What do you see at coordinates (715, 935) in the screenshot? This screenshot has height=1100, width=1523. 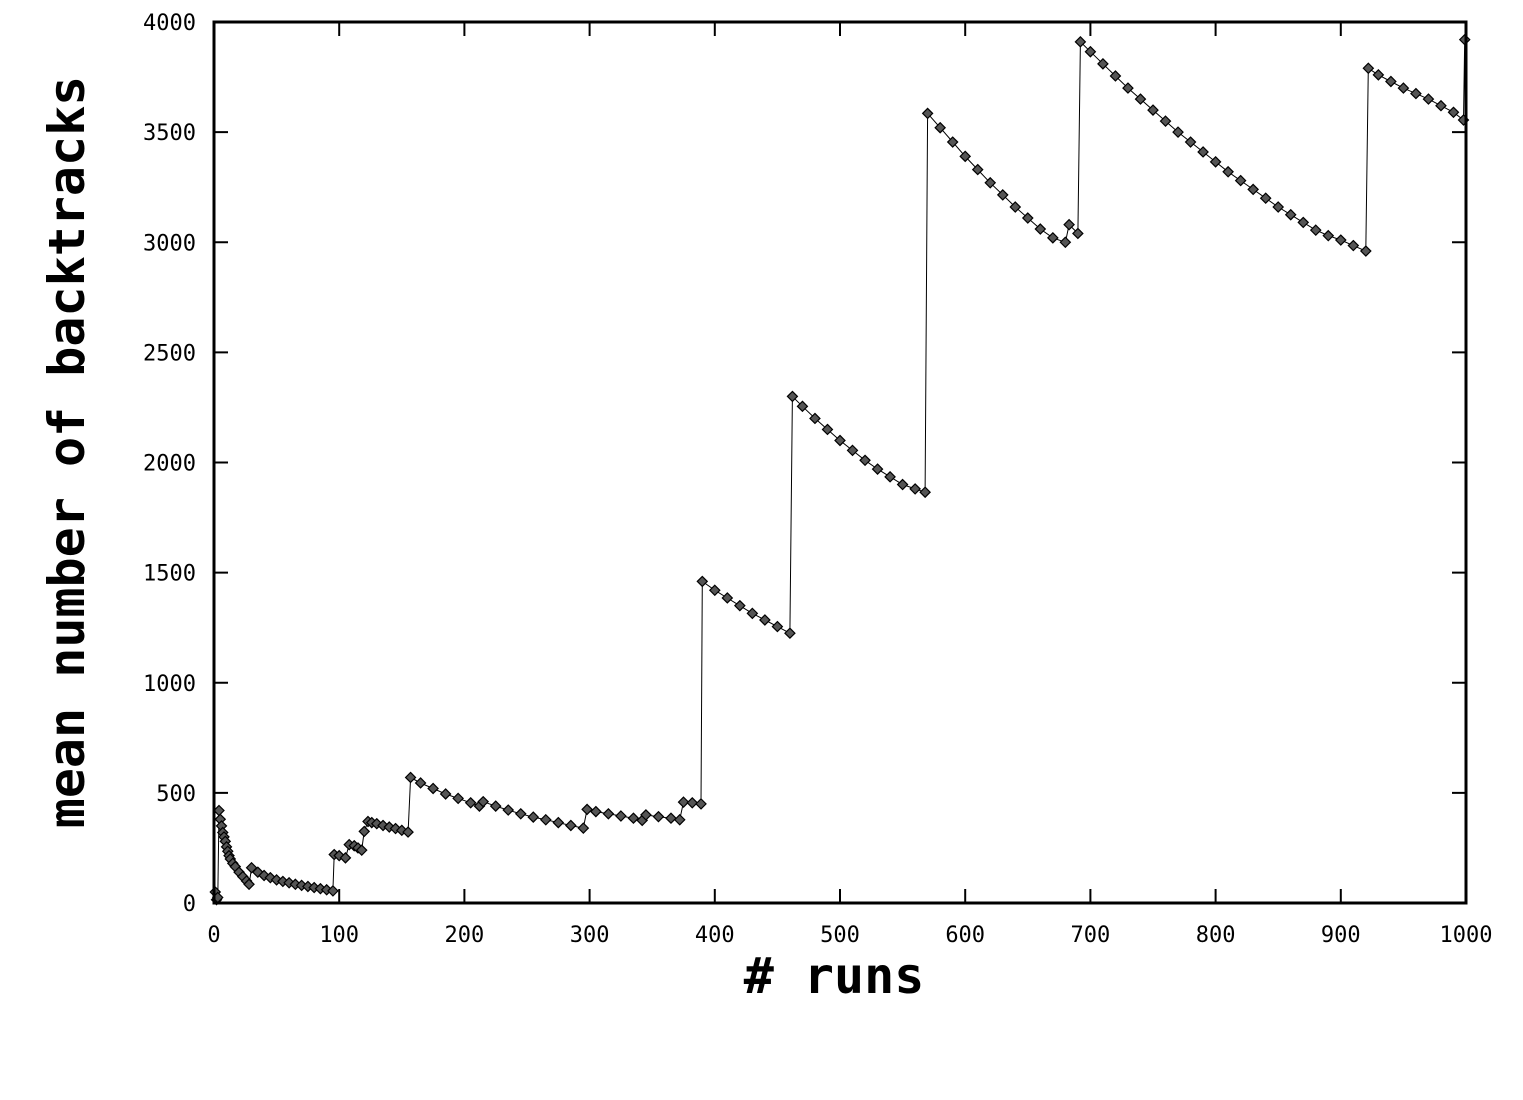 I see `x-tick-label: 400` at bounding box center [715, 935].